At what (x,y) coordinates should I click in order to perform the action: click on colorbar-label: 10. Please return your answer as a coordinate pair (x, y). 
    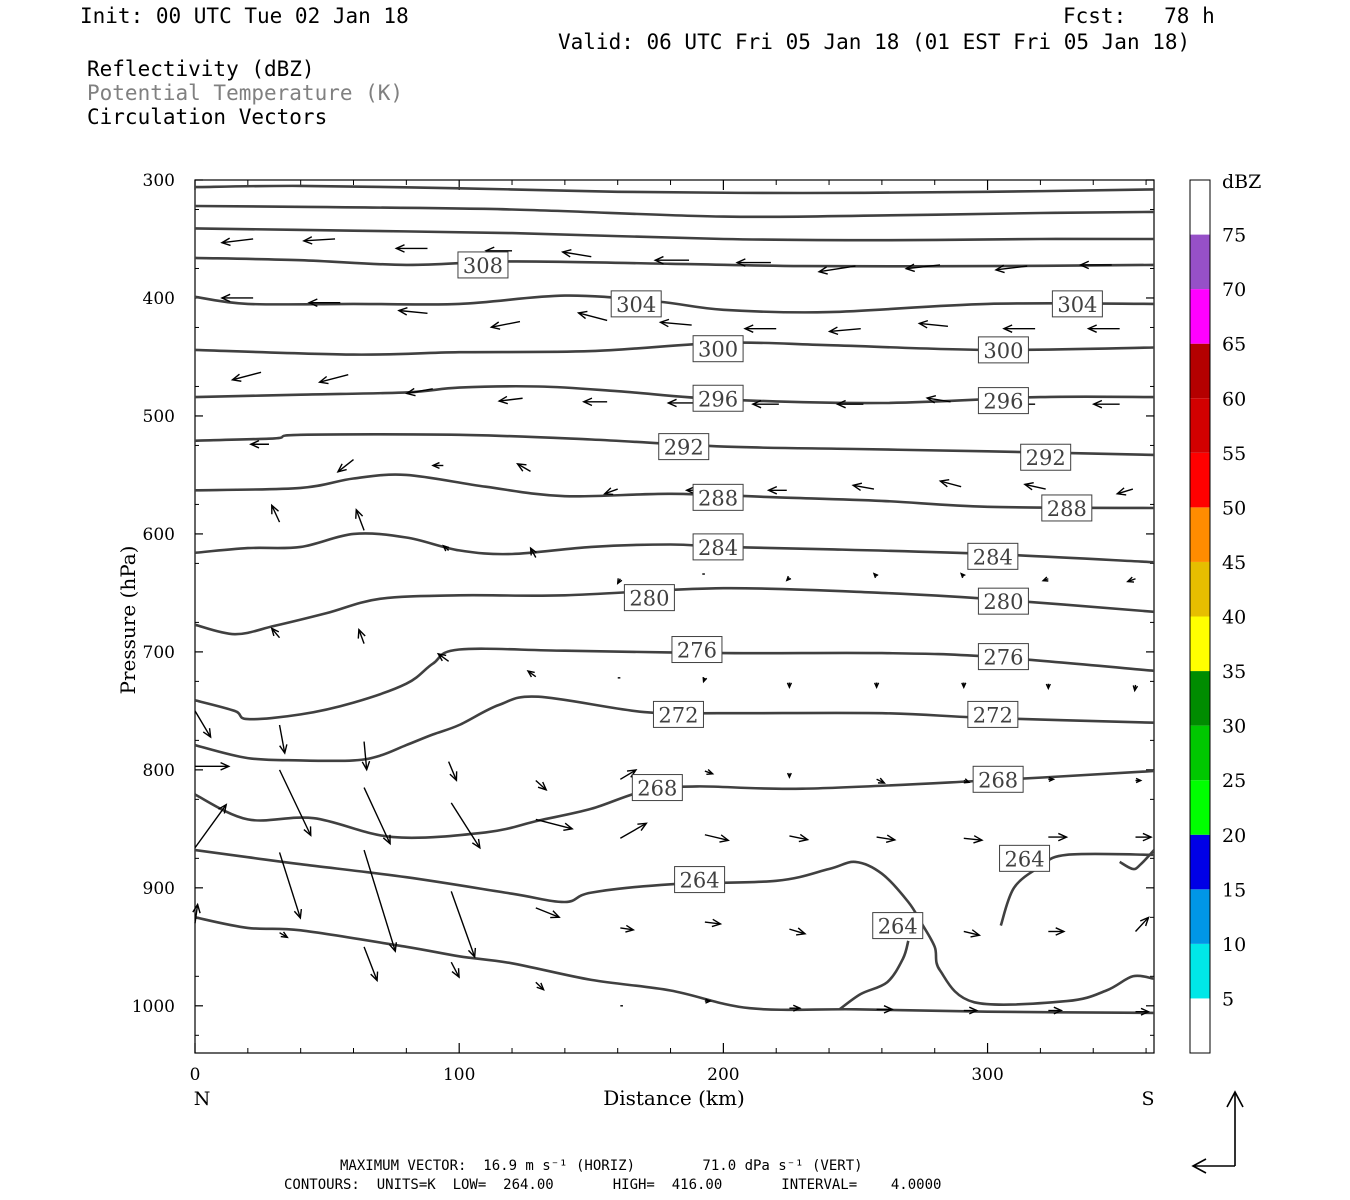
    Looking at the image, I should click on (1234, 945).